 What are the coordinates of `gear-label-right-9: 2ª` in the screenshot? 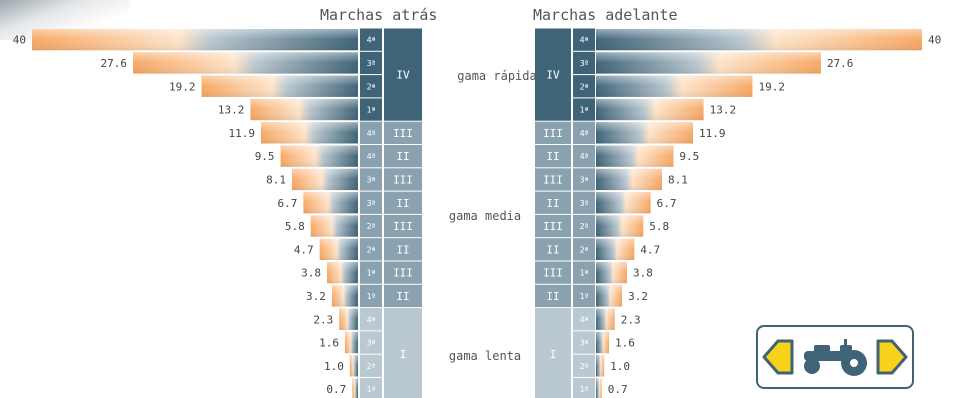 It's located at (584, 249).